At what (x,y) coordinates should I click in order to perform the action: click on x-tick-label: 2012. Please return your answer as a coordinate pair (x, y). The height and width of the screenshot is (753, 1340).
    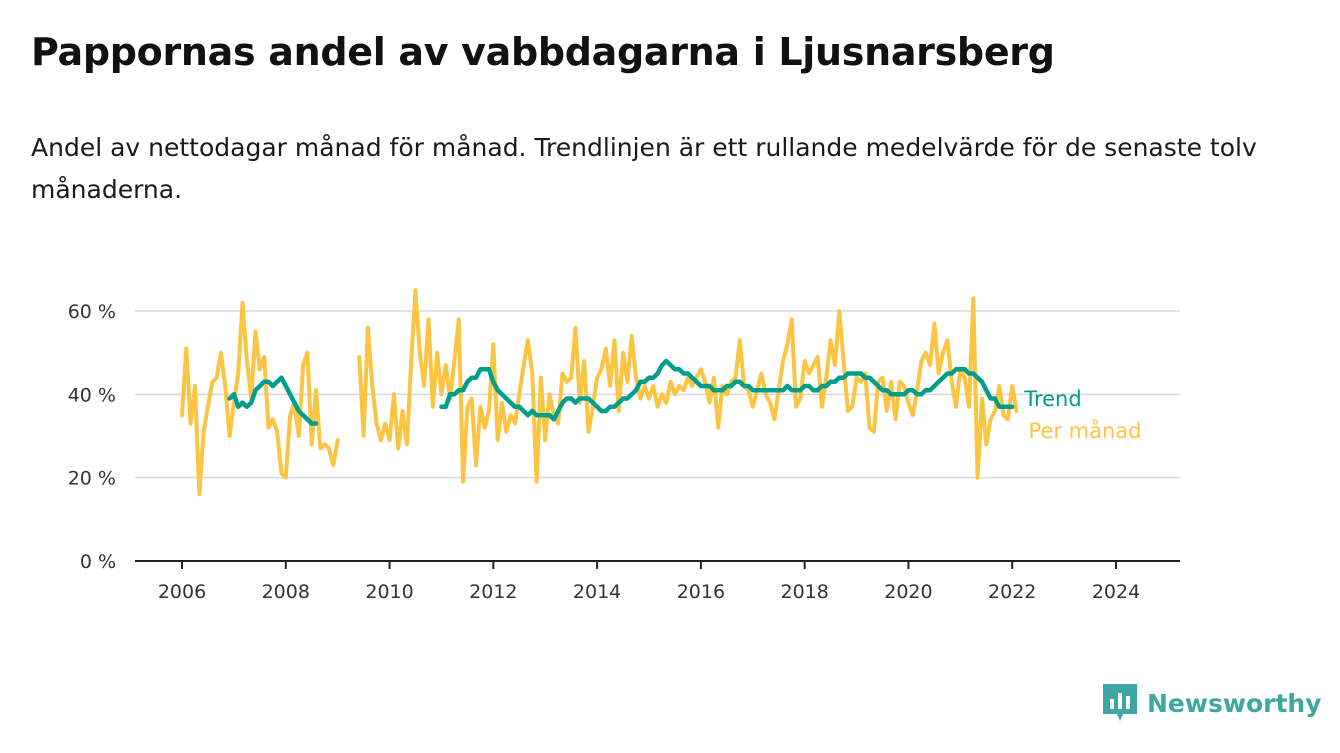
    Looking at the image, I should click on (493, 592).